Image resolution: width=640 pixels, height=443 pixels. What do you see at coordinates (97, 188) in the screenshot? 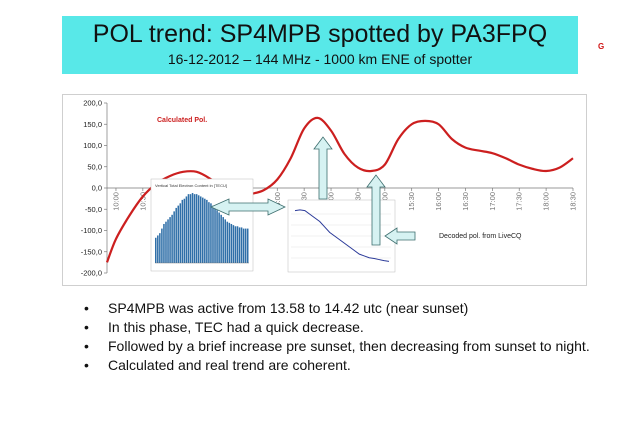
I see `y-tick-label: 0,0` at bounding box center [97, 188].